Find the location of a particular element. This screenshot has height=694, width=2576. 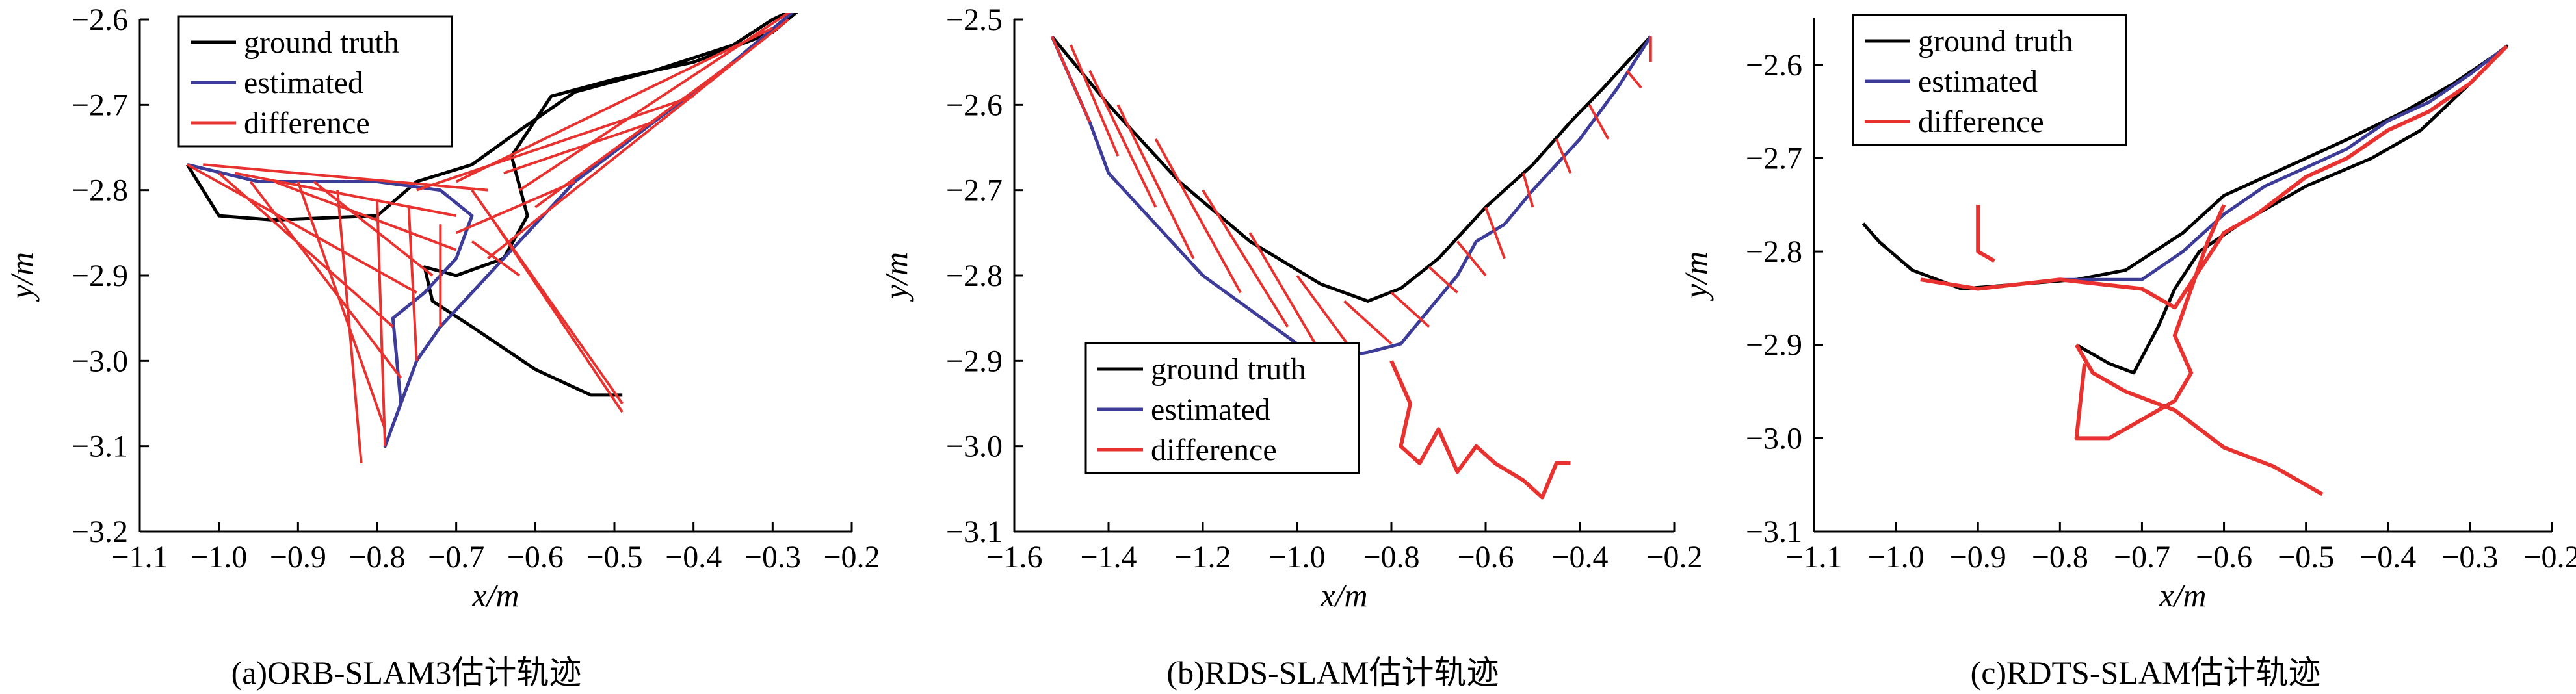

x-tick-label: −1.6 is located at coordinates (1014, 557).